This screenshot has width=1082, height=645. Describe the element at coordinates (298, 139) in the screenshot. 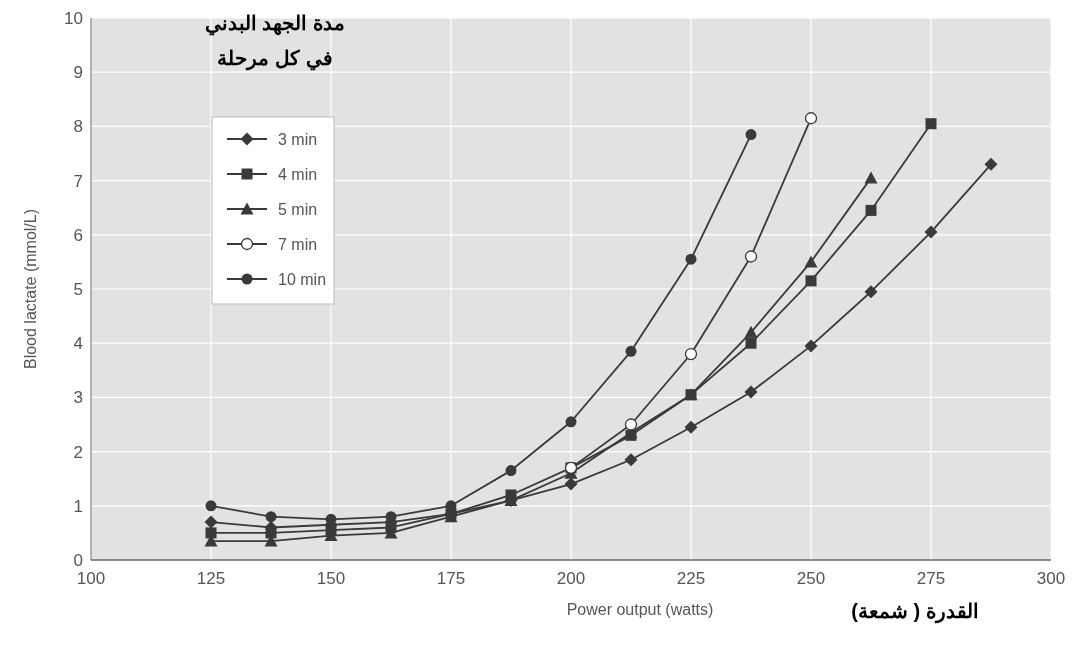

I see `legend-label: 3 min` at that location.